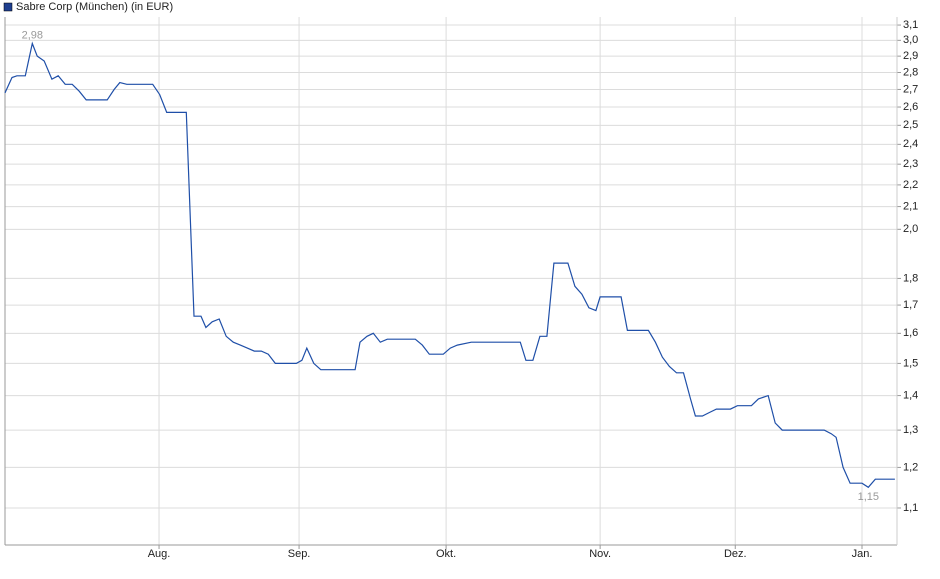 The image size is (940, 579). Describe the element at coordinates (910, 229) in the screenshot. I see `y-tick-label: 2,0` at that location.